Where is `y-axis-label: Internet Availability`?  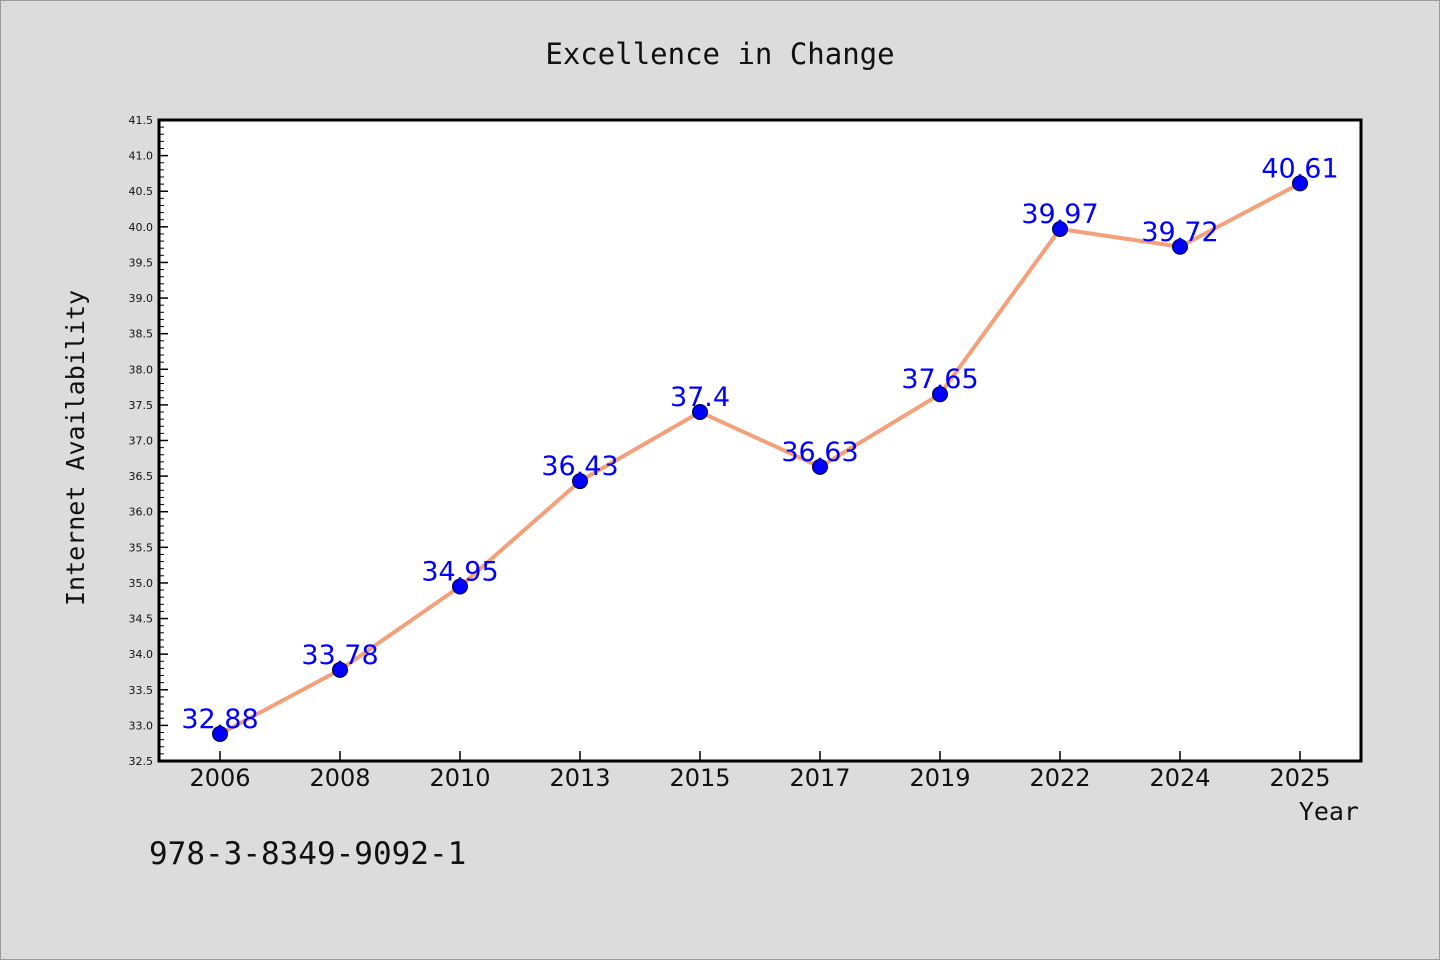
y-axis-label: Internet Availability is located at coordinates (75, 448).